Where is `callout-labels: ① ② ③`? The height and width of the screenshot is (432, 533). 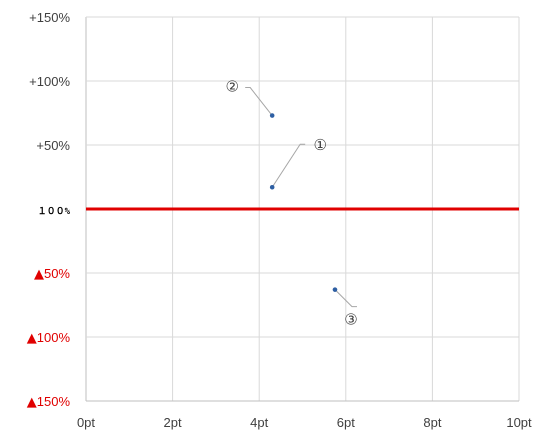 callout-labels: ① ② ③ is located at coordinates (291, 203).